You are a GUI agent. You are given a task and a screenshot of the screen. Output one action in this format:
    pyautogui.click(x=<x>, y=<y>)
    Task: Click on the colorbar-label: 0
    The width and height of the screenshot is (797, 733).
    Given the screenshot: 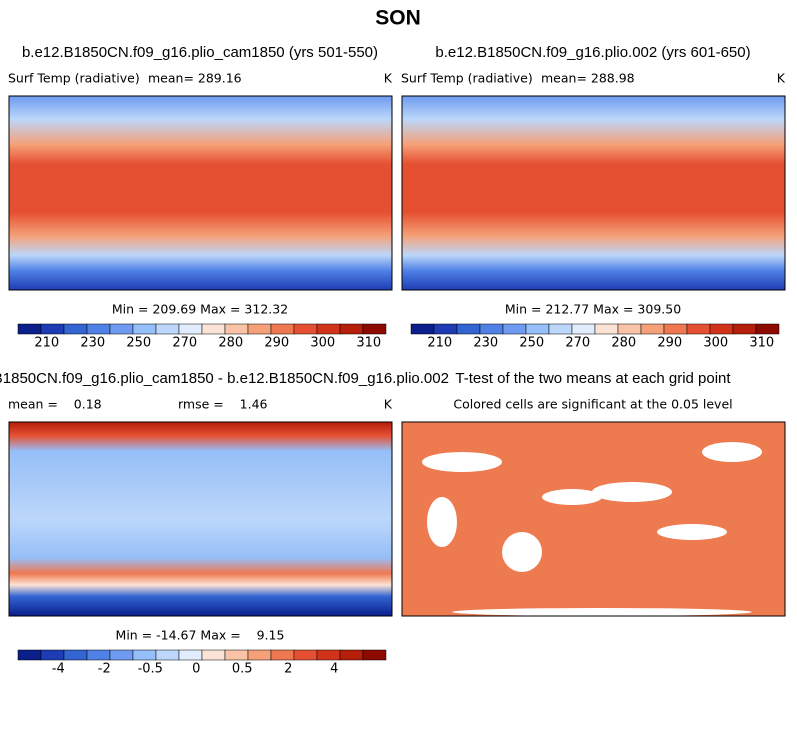 What is the action you would take?
    pyautogui.click(x=196, y=669)
    